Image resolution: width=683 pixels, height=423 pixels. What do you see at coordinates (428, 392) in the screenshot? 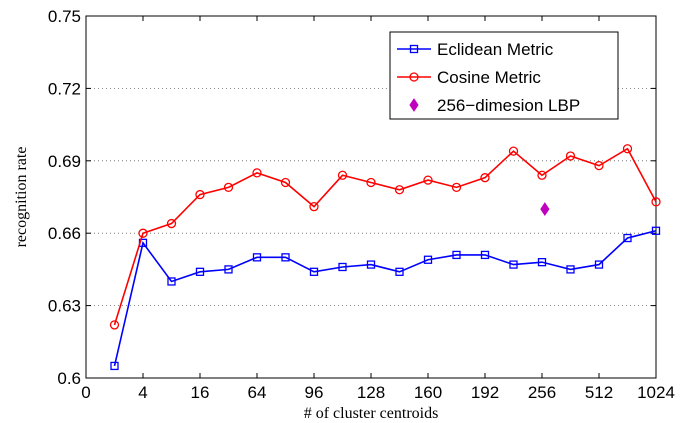
I see `x-tick-label: 160` at bounding box center [428, 392].